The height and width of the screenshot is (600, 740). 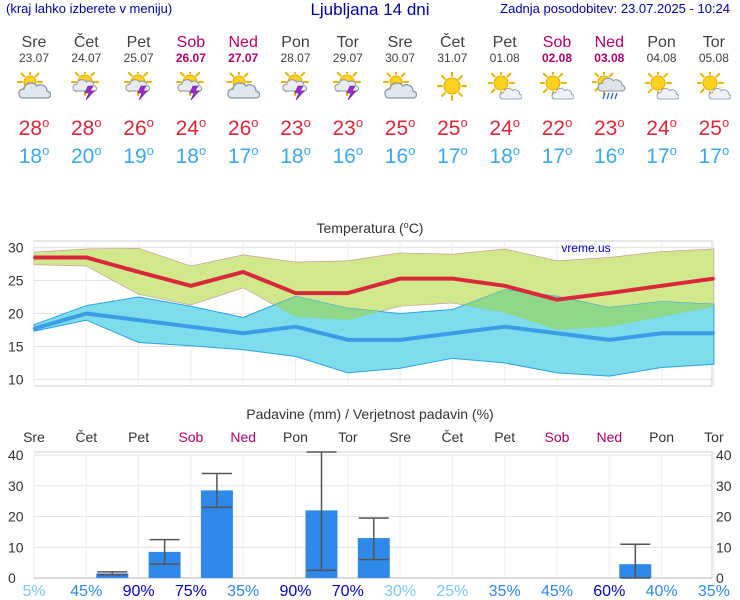 What do you see at coordinates (243, 437) in the screenshot?
I see `x-tick-label: Ned` at bounding box center [243, 437].